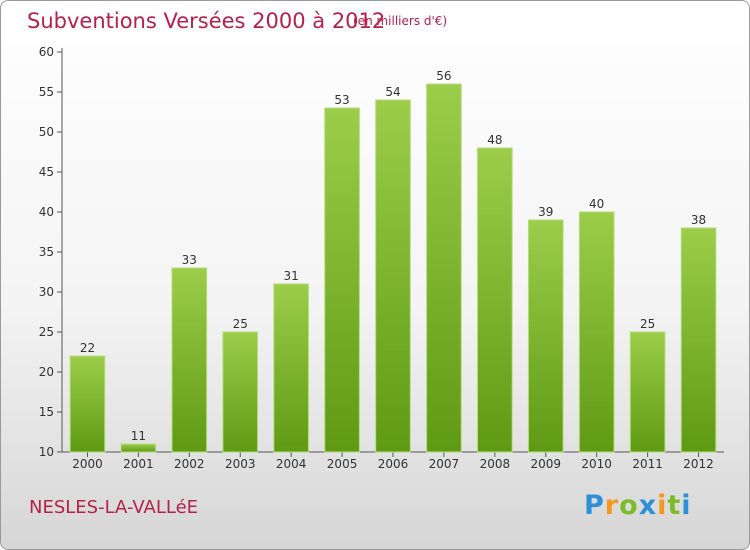 The width and height of the screenshot is (750, 550). I want to click on bar-value-label: 40, so click(596, 204).